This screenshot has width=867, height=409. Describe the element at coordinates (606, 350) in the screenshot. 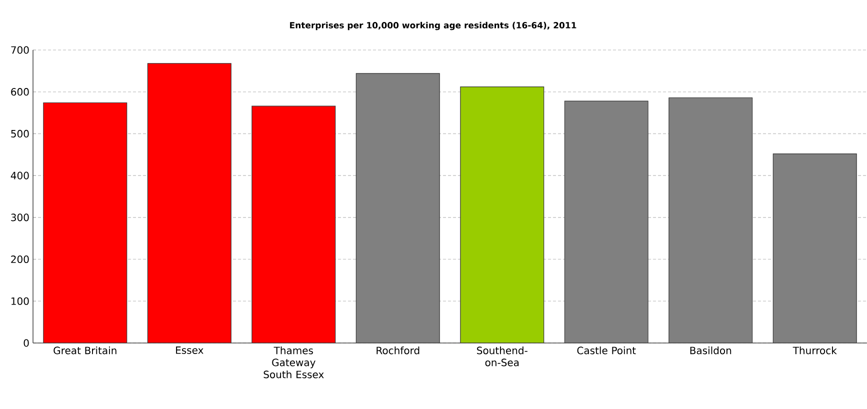

I see `x-tick-label: Castle Point` at that location.